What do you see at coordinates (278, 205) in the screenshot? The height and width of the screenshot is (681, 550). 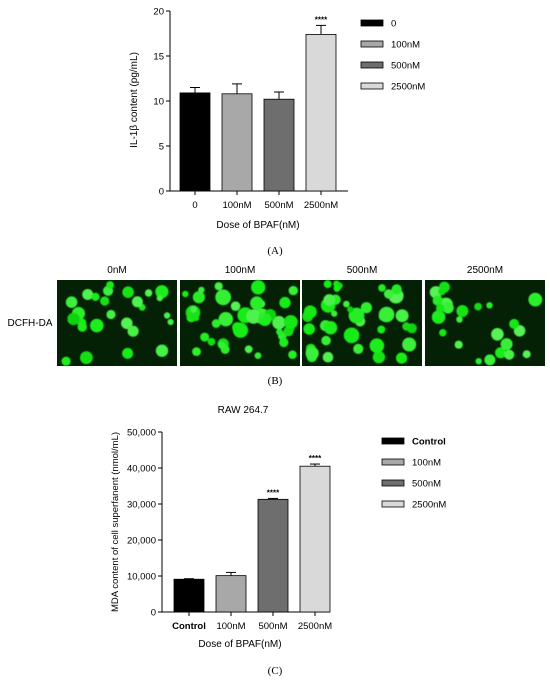 I see `x-tick-label: 500nM` at bounding box center [278, 205].